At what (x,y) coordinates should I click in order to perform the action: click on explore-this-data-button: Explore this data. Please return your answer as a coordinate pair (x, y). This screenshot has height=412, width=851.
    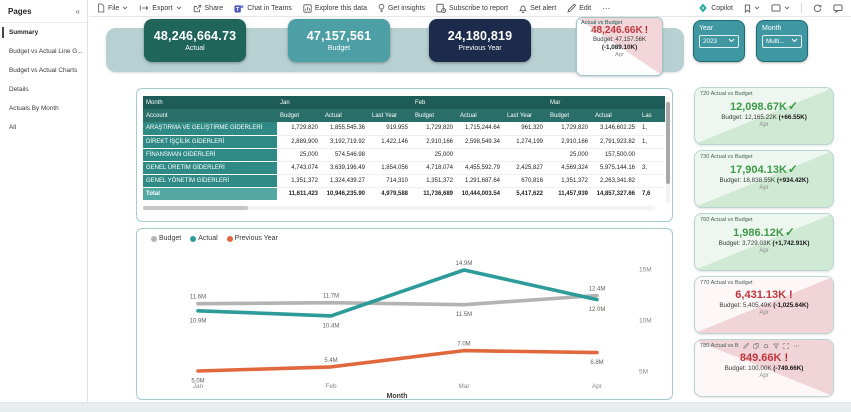
    Looking at the image, I should click on (335, 8).